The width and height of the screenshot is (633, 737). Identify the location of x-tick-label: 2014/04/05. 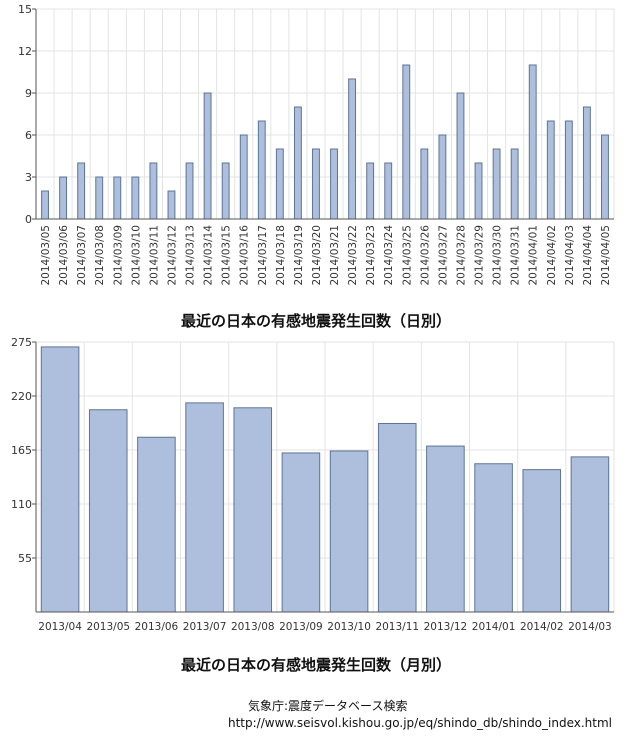
(606, 255).